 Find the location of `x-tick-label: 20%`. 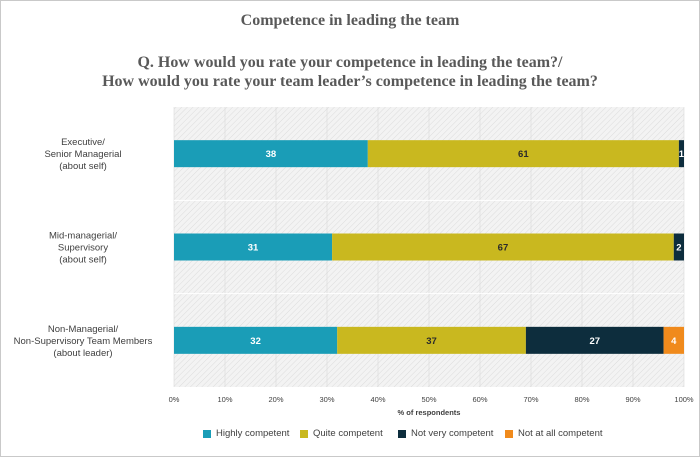

x-tick-label: 20% is located at coordinates (275, 399).